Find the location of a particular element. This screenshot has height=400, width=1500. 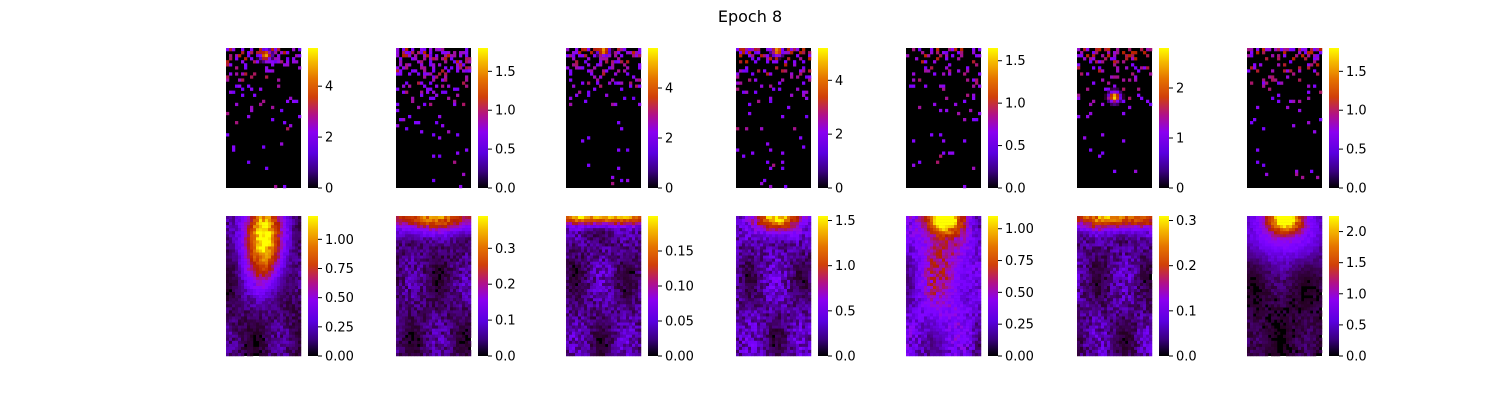

colorbar-tick-label: 1.00 is located at coordinates (339, 240).